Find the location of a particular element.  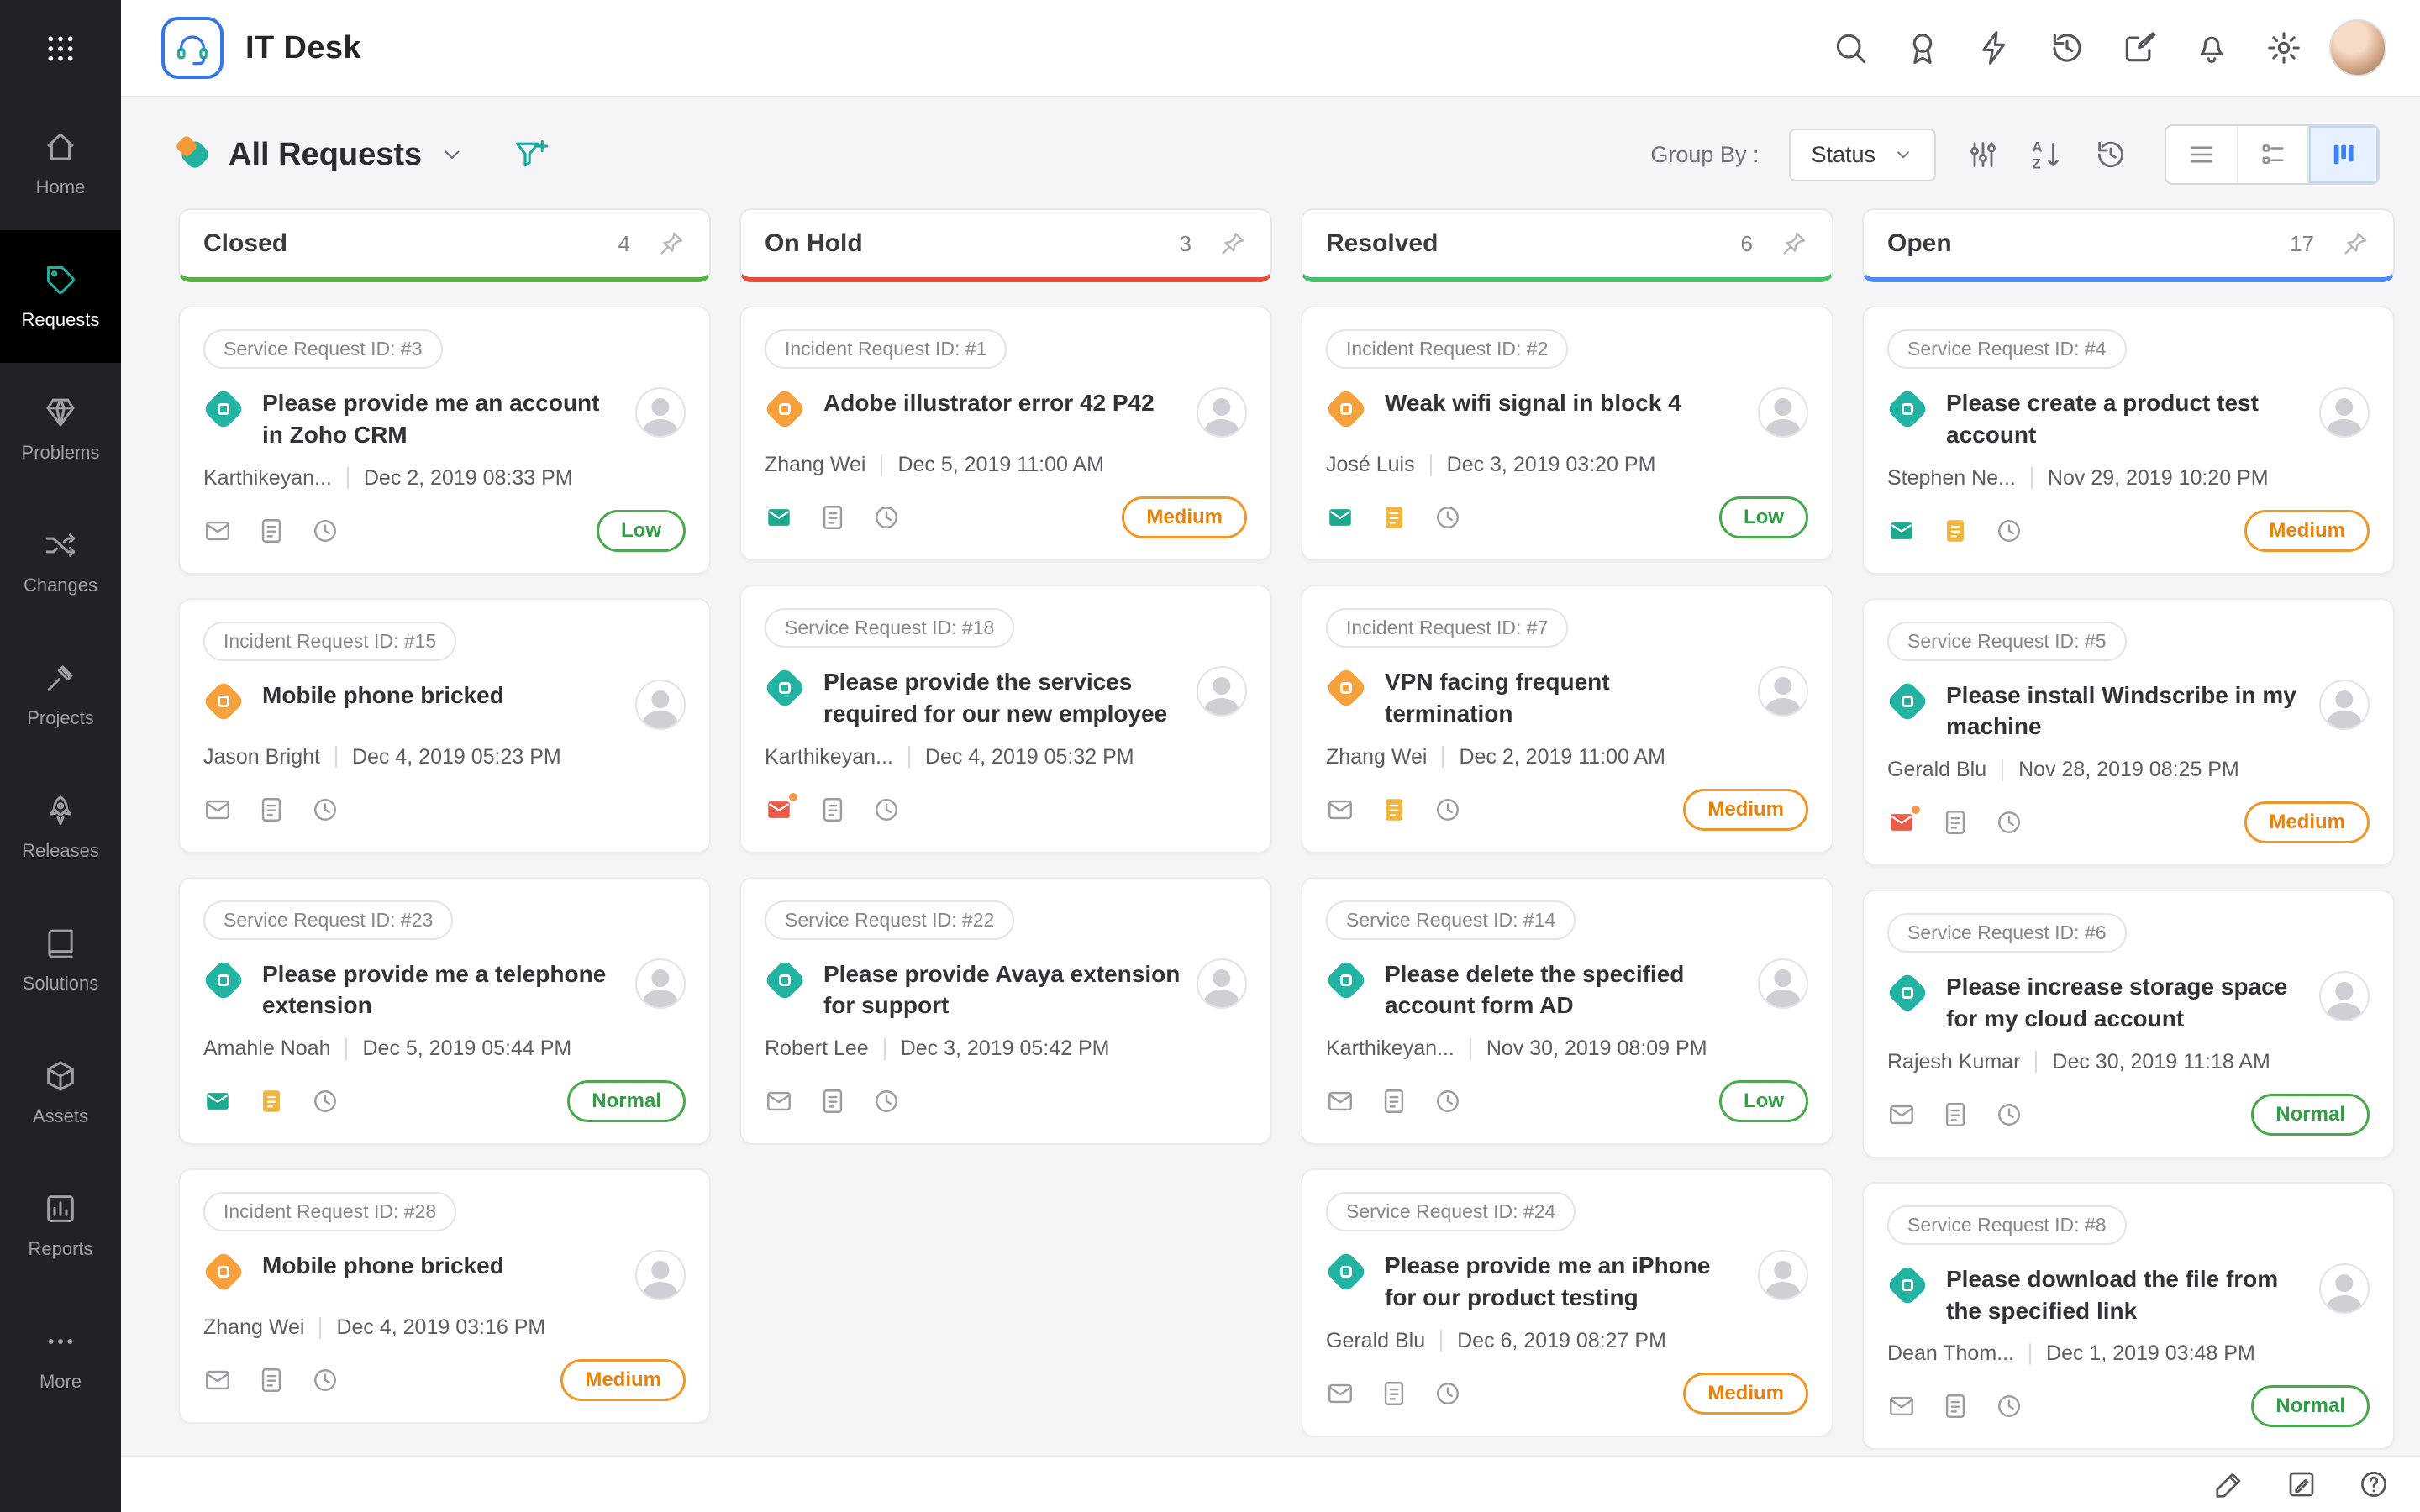

customize-button is located at coordinates (2229, 1484).